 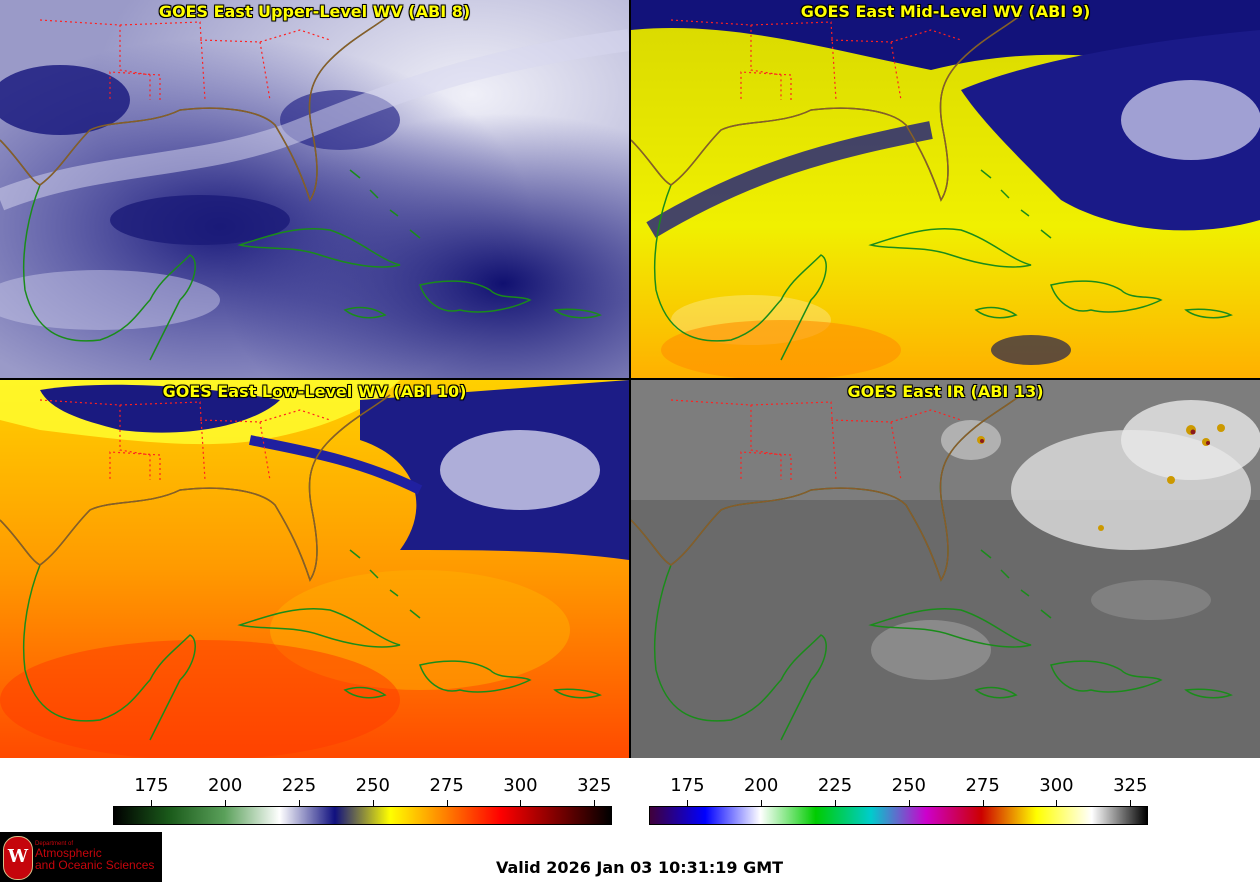 What do you see at coordinates (945, 391) in the screenshot?
I see `panel-title: GOES East IR (ABI 13)` at bounding box center [945, 391].